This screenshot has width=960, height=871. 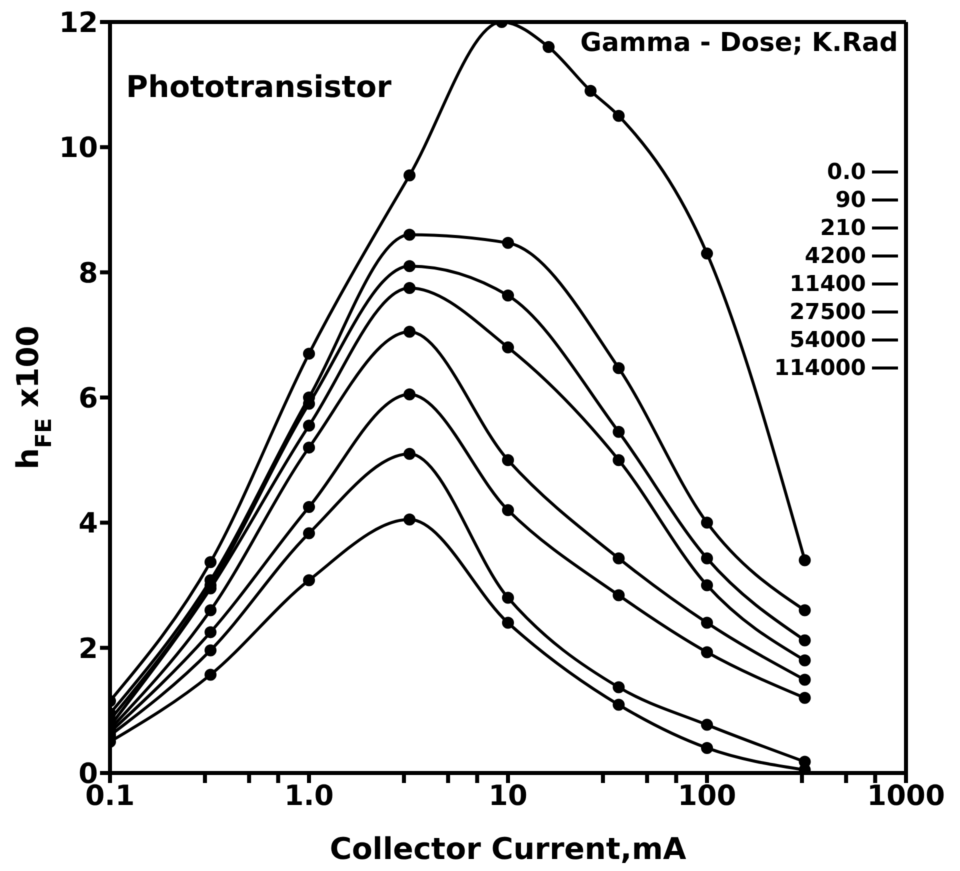 I want to click on legend-label: 54000, so click(x=827, y=340).